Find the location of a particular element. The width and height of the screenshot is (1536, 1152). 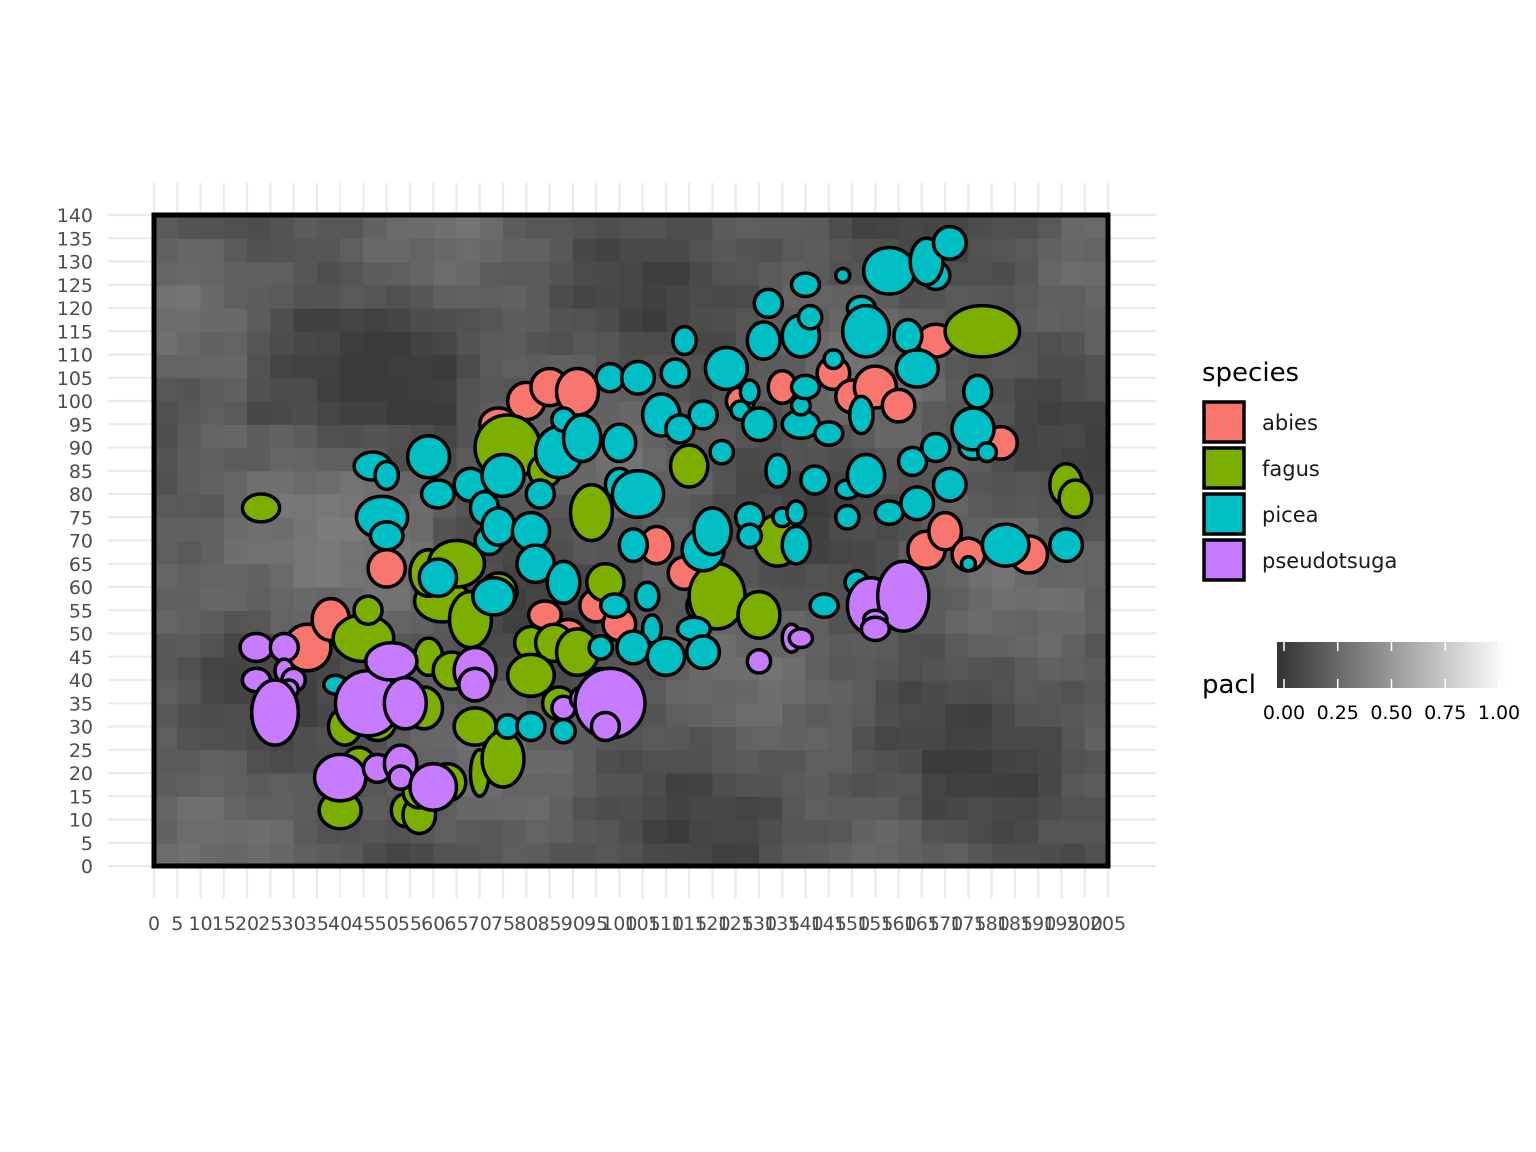

legend-key is located at coordinates (1224, 468).